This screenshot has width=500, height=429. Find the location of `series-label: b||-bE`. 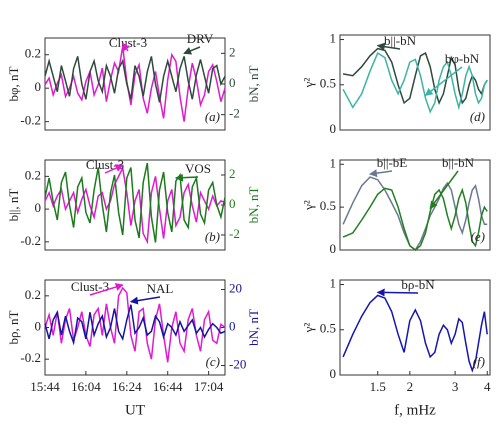

series-label: b||-bE is located at coordinates (392, 162).